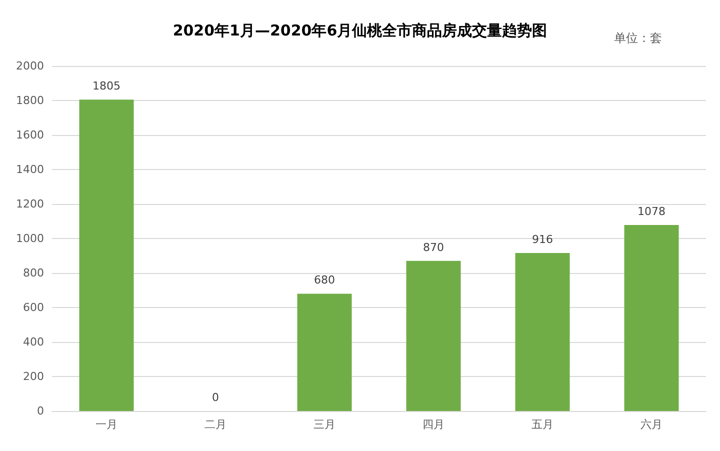 The width and height of the screenshot is (720, 451). What do you see at coordinates (543, 424) in the screenshot?
I see `x-tick-label: 五月` at bounding box center [543, 424].